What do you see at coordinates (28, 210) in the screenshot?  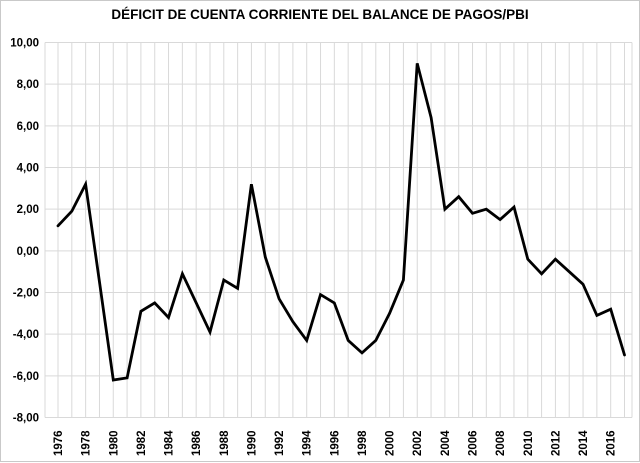 I see `y-axis-tick-label: 2,00` at bounding box center [28, 210].